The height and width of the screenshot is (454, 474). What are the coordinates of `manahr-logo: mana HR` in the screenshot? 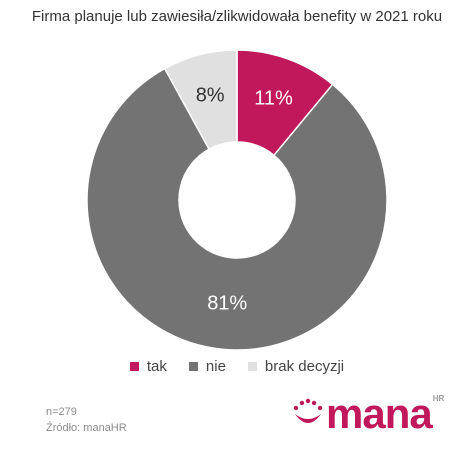 It's located at (367, 414).